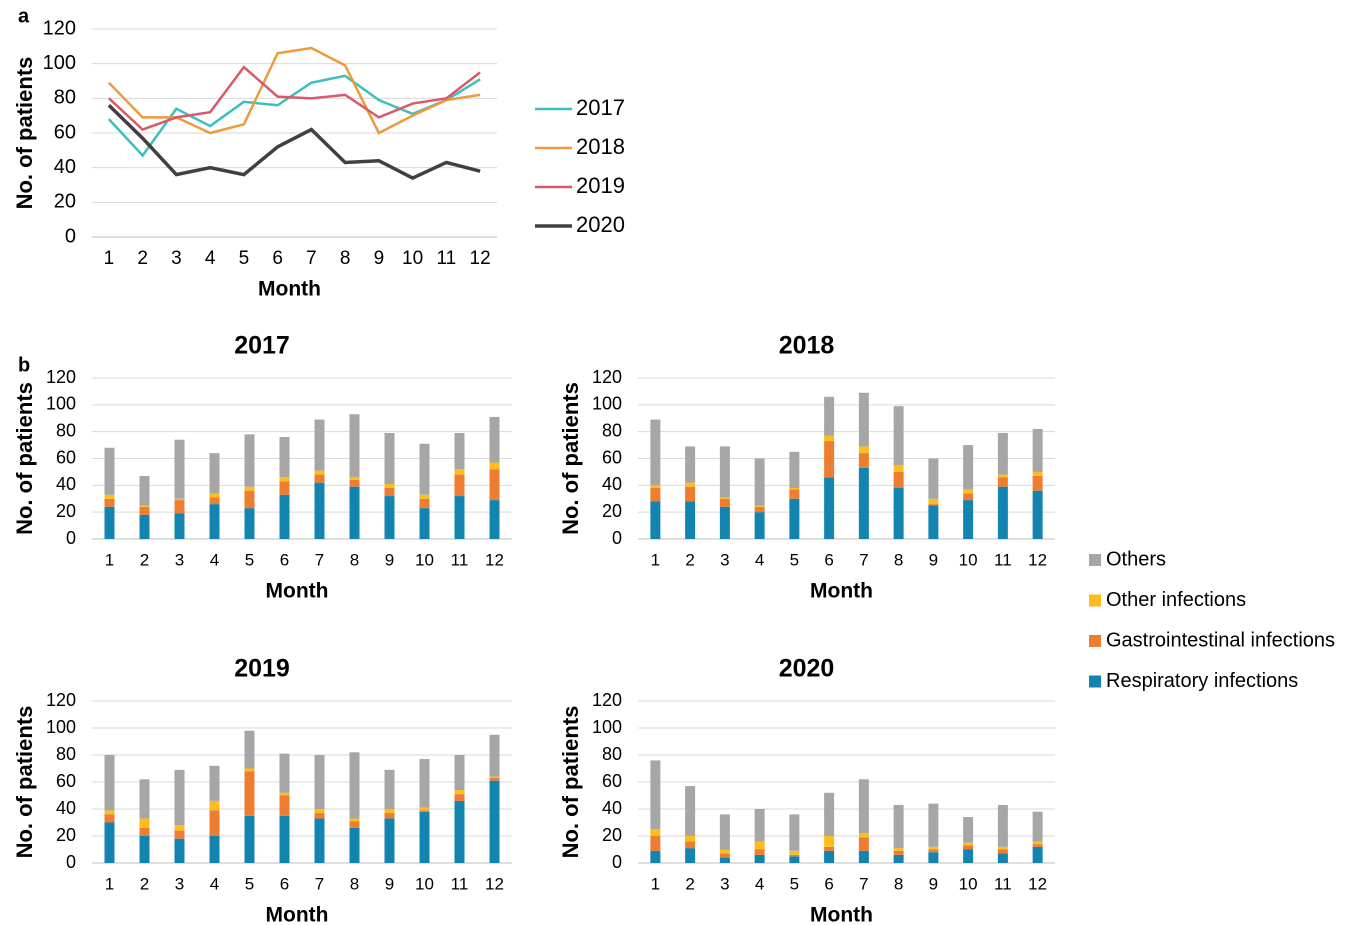 Image resolution: width=1368 pixels, height=925 pixels. Describe the element at coordinates (600, 146) in the screenshot. I see `legend-label: 2018` at that location.